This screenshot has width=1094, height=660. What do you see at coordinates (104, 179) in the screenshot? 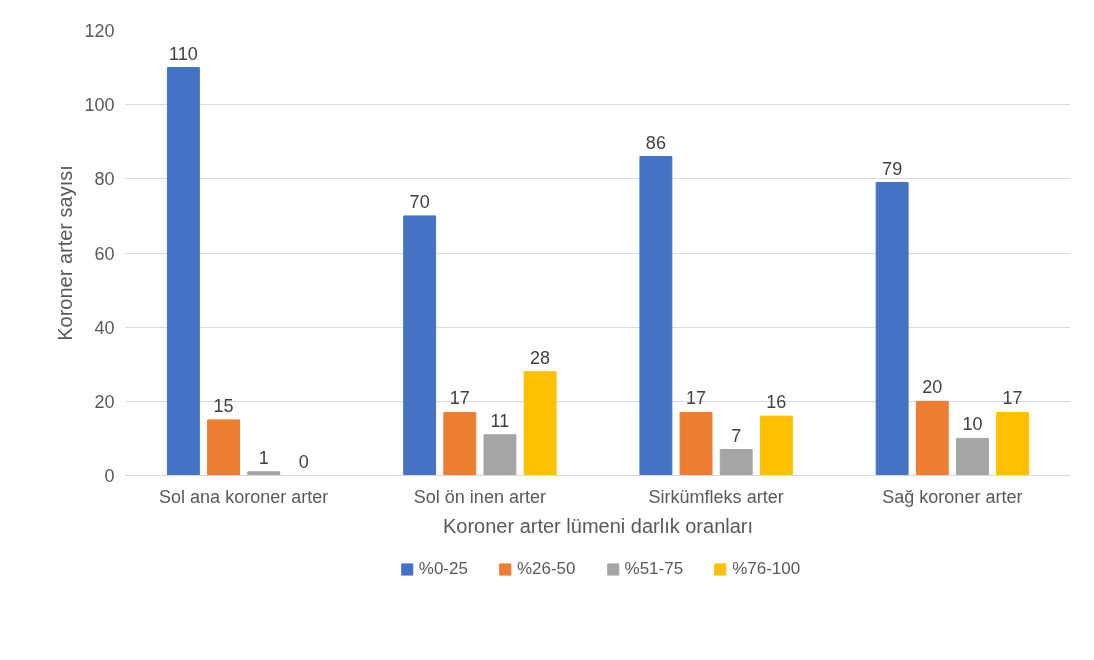
I see `y-tick-label: 80` at bounding box center [104, 179].